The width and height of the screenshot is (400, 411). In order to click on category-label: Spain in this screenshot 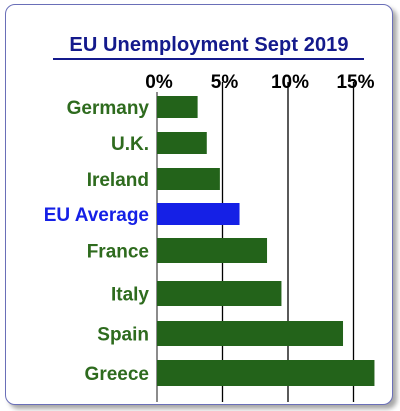, I will do `click(123, 335)`.